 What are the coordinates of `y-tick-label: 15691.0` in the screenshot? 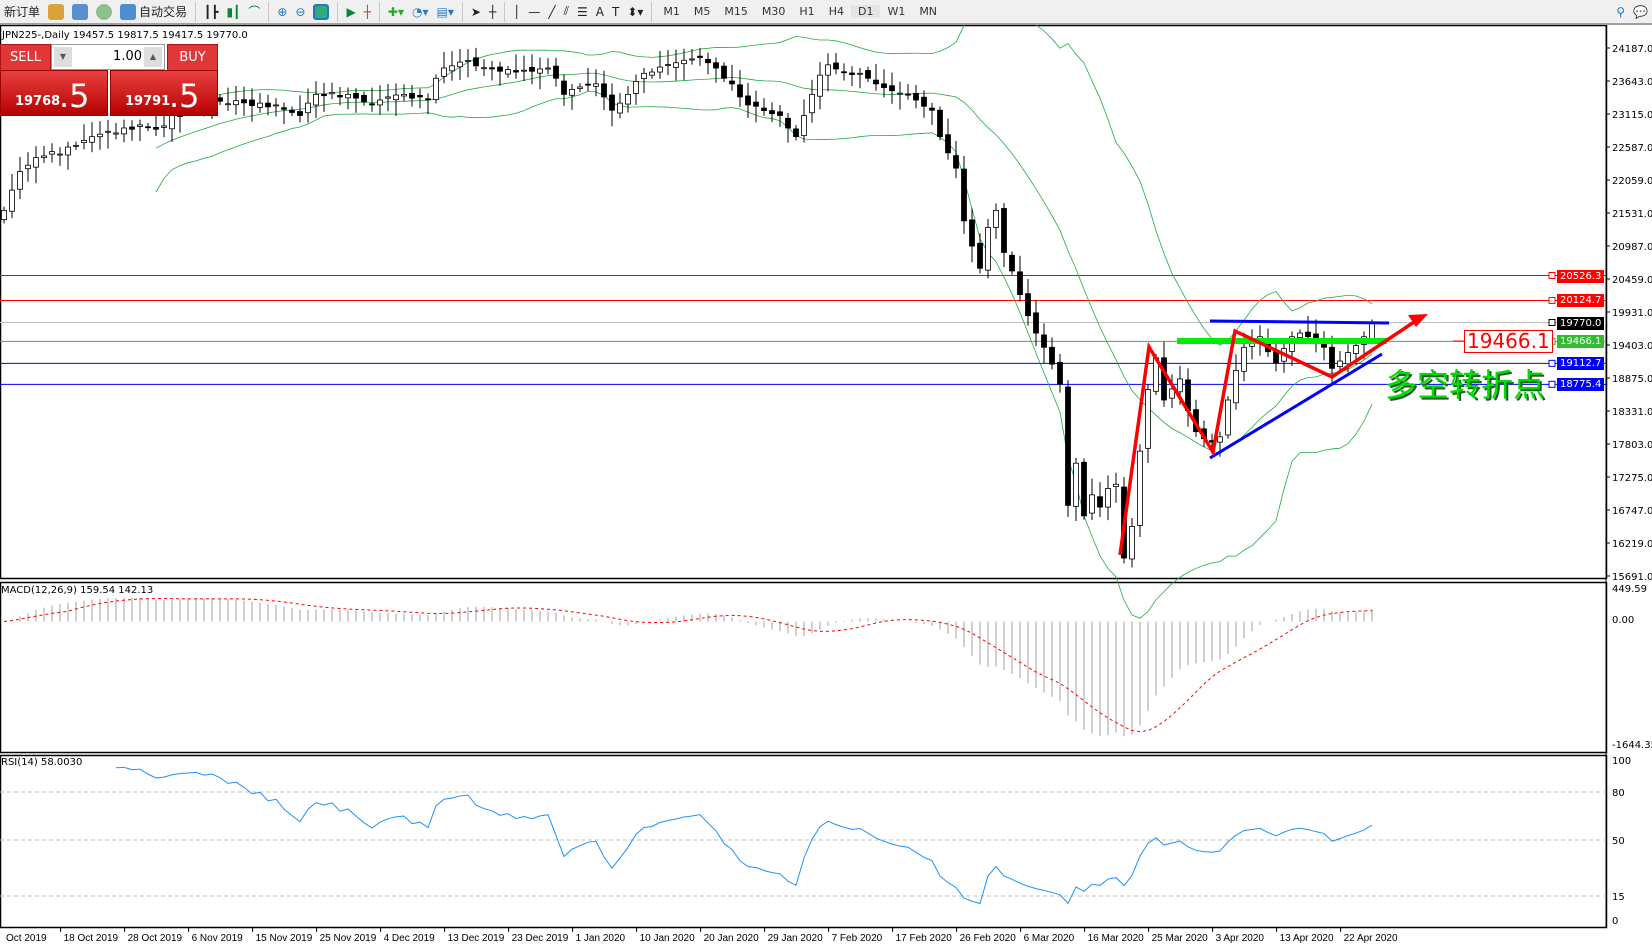 It's located at (1632, 577).